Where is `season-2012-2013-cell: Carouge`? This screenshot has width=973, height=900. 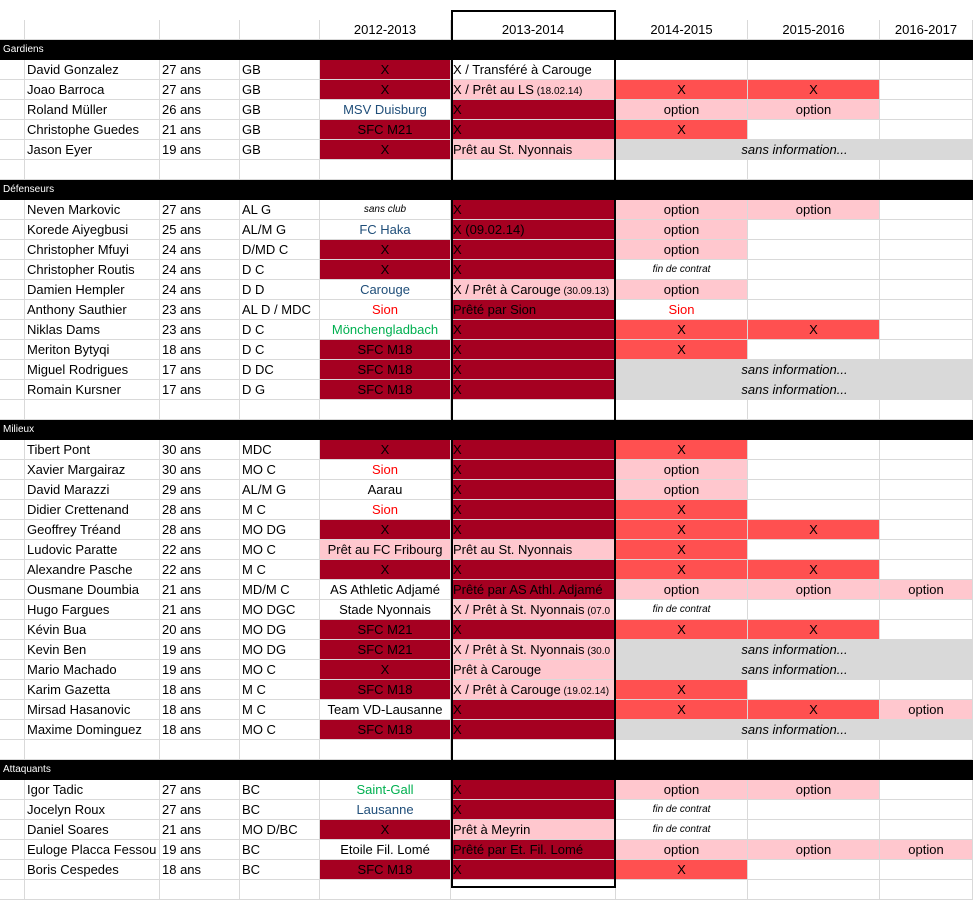 season-2012-2013-cell: Carouge is located at coordinates (385, 290).